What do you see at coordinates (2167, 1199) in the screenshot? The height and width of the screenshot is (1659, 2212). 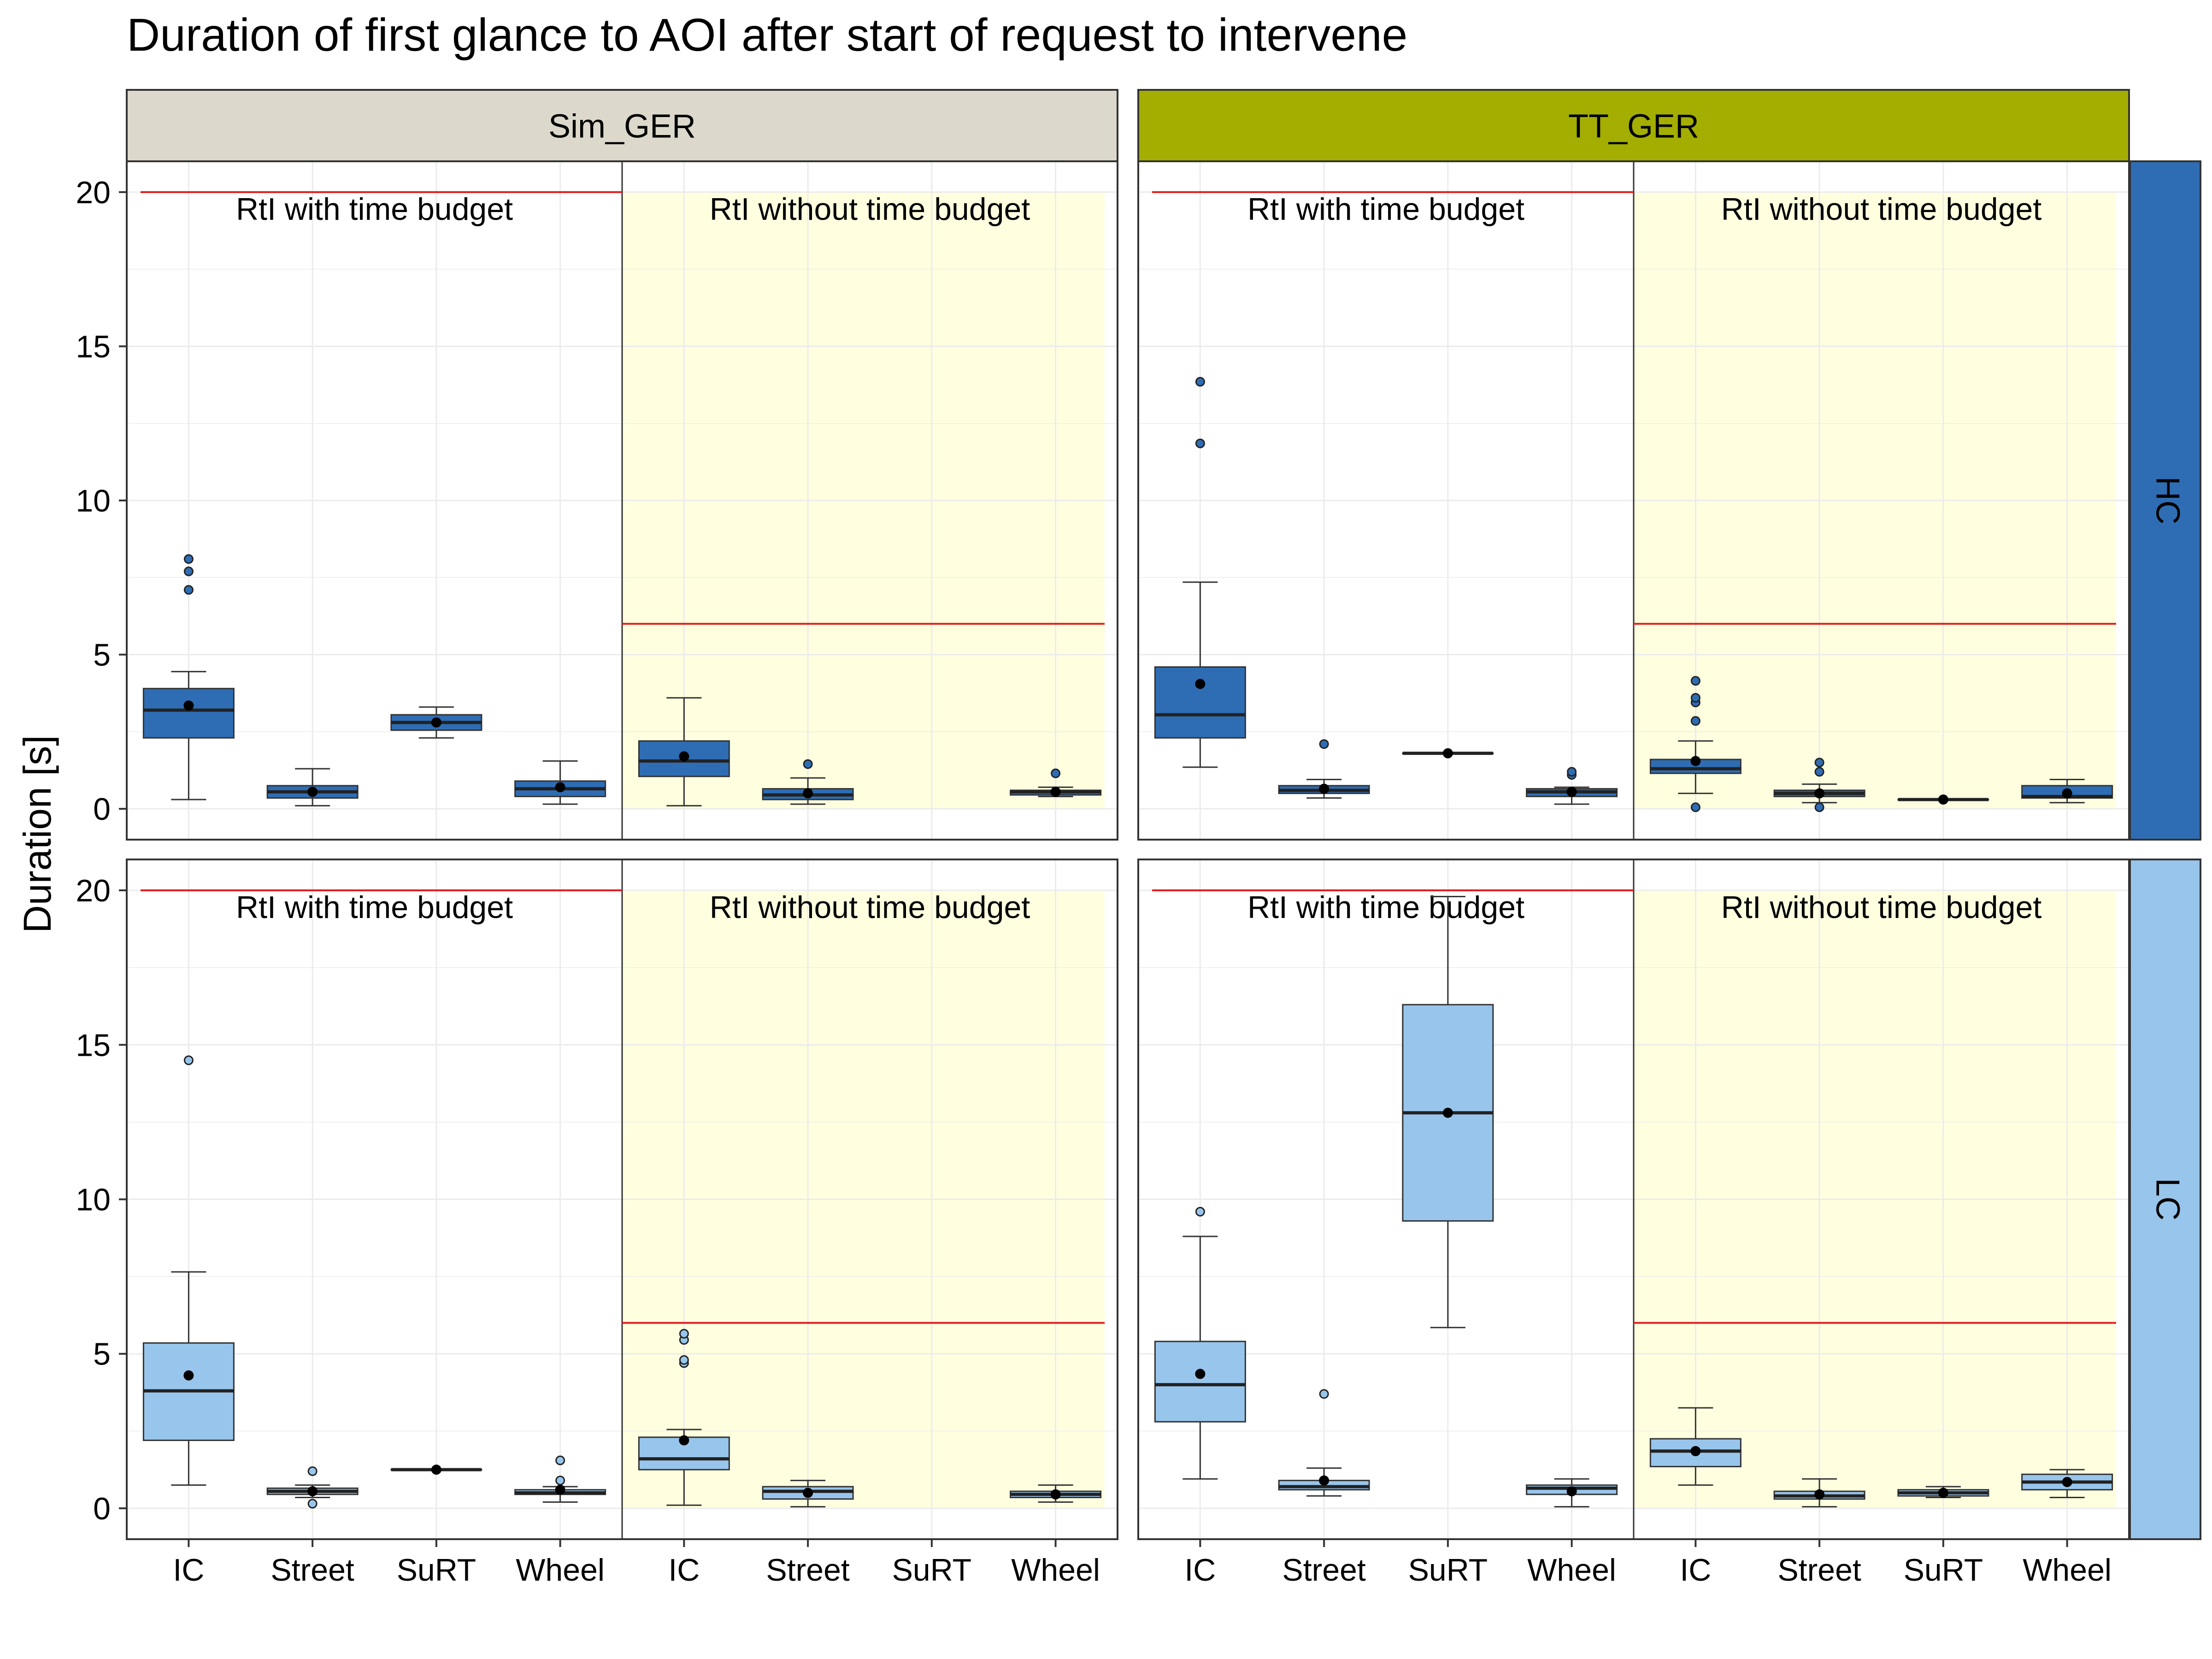 I see `row-strip-label: LC` at bounding box center [2167, 1199].